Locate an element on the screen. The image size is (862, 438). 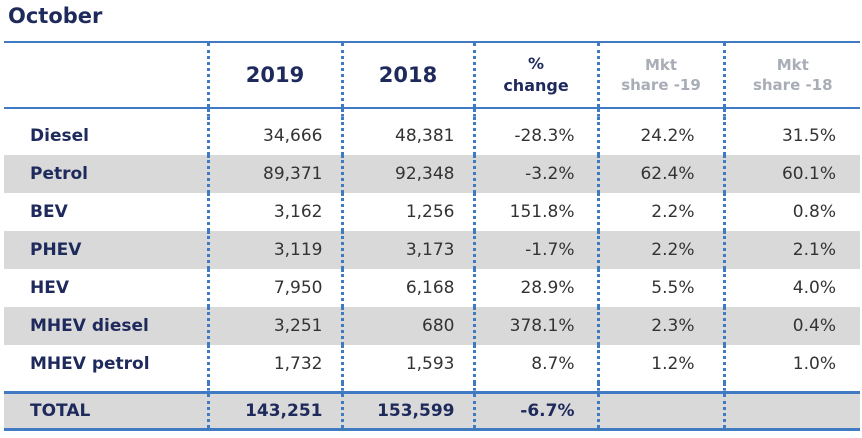
table-row: PHEV 3,119 3,173 -1.7% 2.2% 2.1% is located at coordinates (432, 250).